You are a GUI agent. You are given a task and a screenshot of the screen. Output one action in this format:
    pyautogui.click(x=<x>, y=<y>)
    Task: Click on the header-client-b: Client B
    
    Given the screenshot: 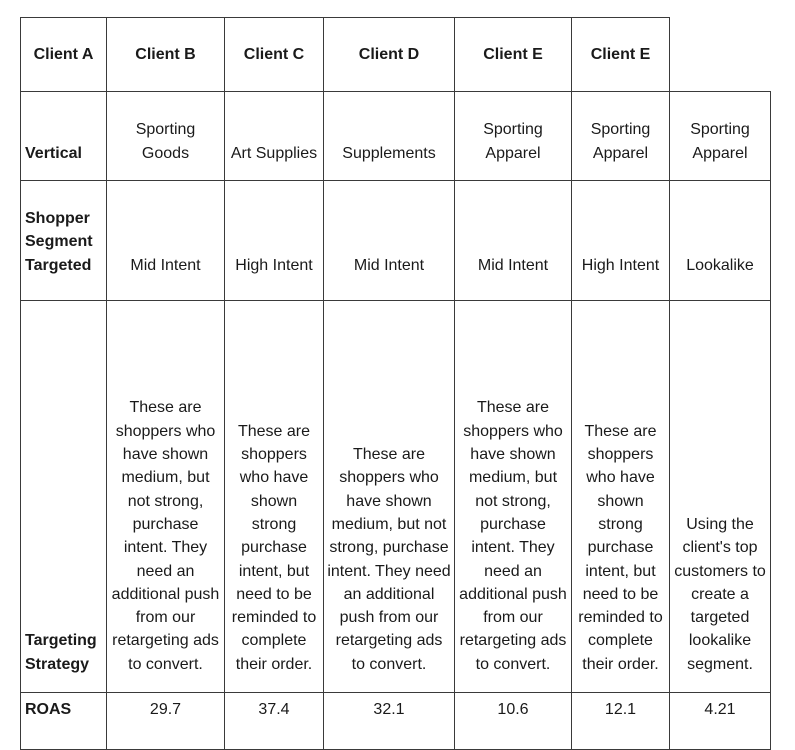 What is the action you would take?
    pyautogui.click(x=165, y=54)
    